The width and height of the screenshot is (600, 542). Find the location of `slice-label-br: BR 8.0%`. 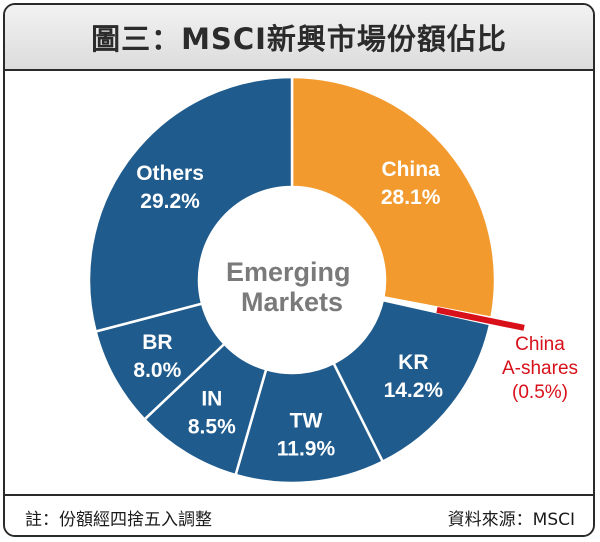

slice-label-br: BR 8.0% is located at coordinates (157, 356).